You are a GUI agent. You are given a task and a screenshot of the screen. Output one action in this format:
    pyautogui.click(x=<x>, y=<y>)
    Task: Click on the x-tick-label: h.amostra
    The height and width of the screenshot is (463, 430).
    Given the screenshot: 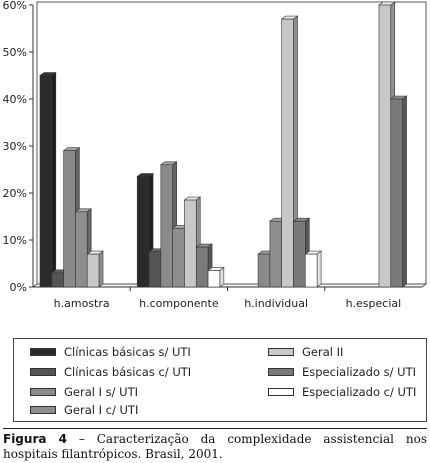 What is the action you would take?
    pyautogui.click(x=82, y=303)
    